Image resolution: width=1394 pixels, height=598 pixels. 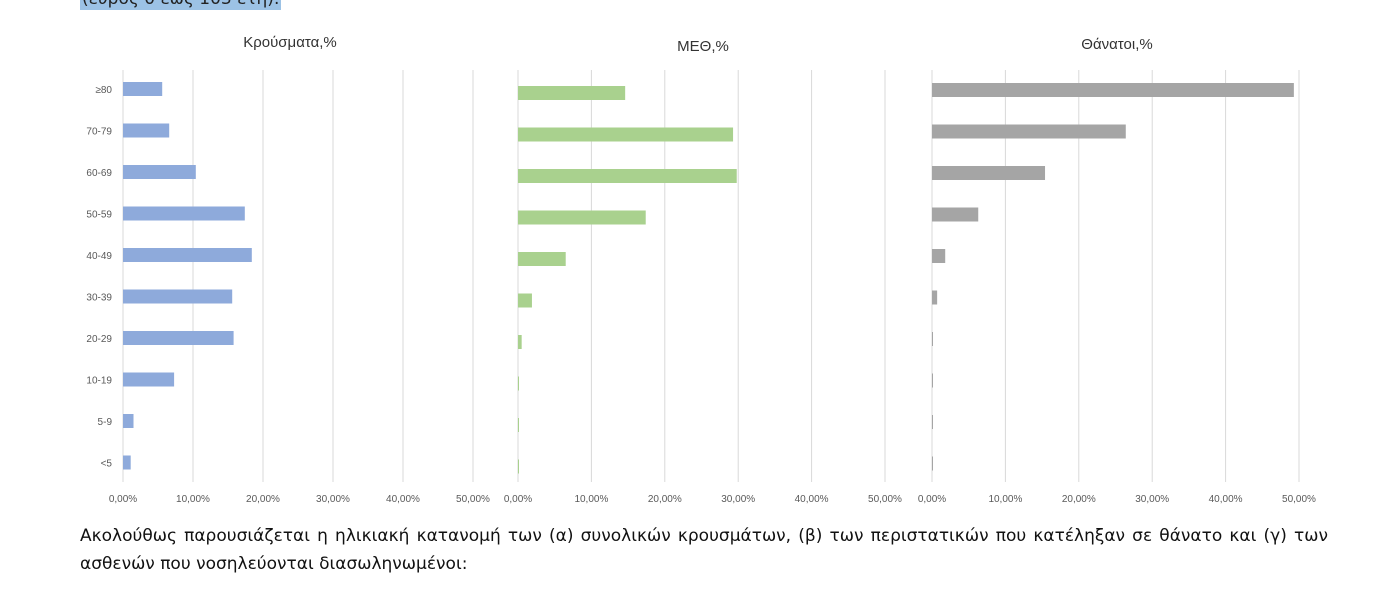 What do you see at coordinates (99, 298) in the screenshot?
I see `y-tick-label: 30-39` at bounding box center [99, 298].